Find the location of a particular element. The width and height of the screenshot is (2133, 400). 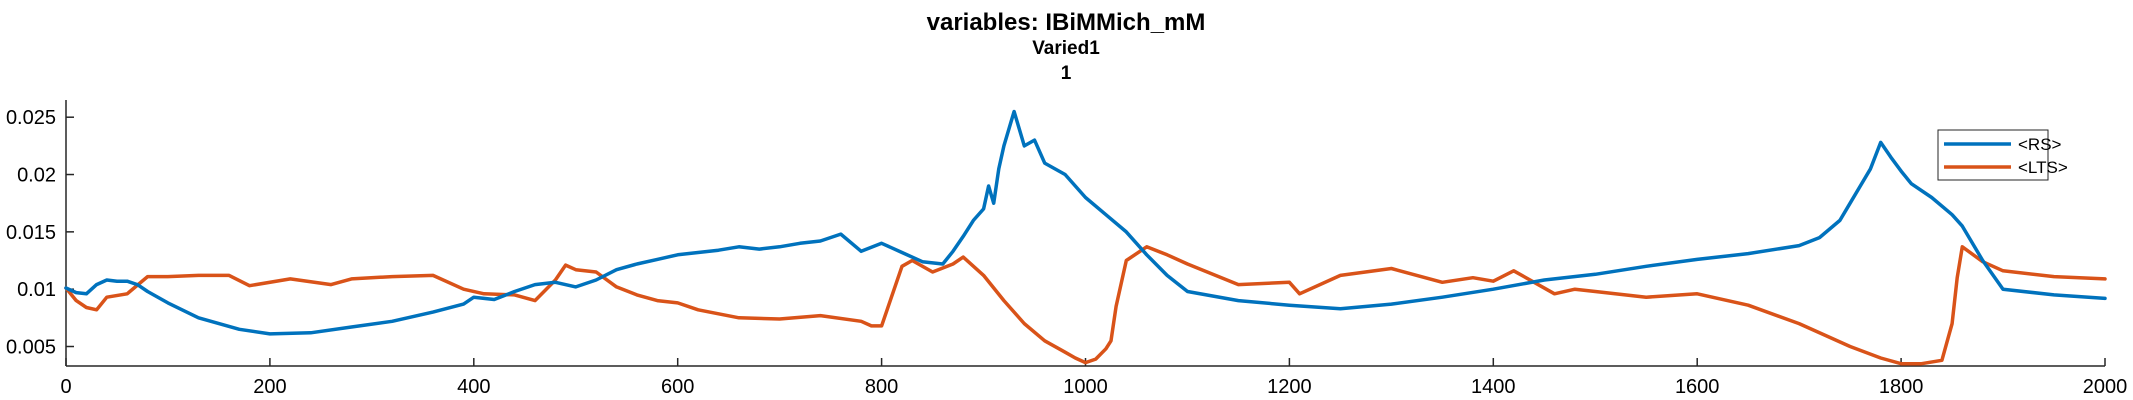

y-tick-label: 0.015 is located at coordinates (31, 233).